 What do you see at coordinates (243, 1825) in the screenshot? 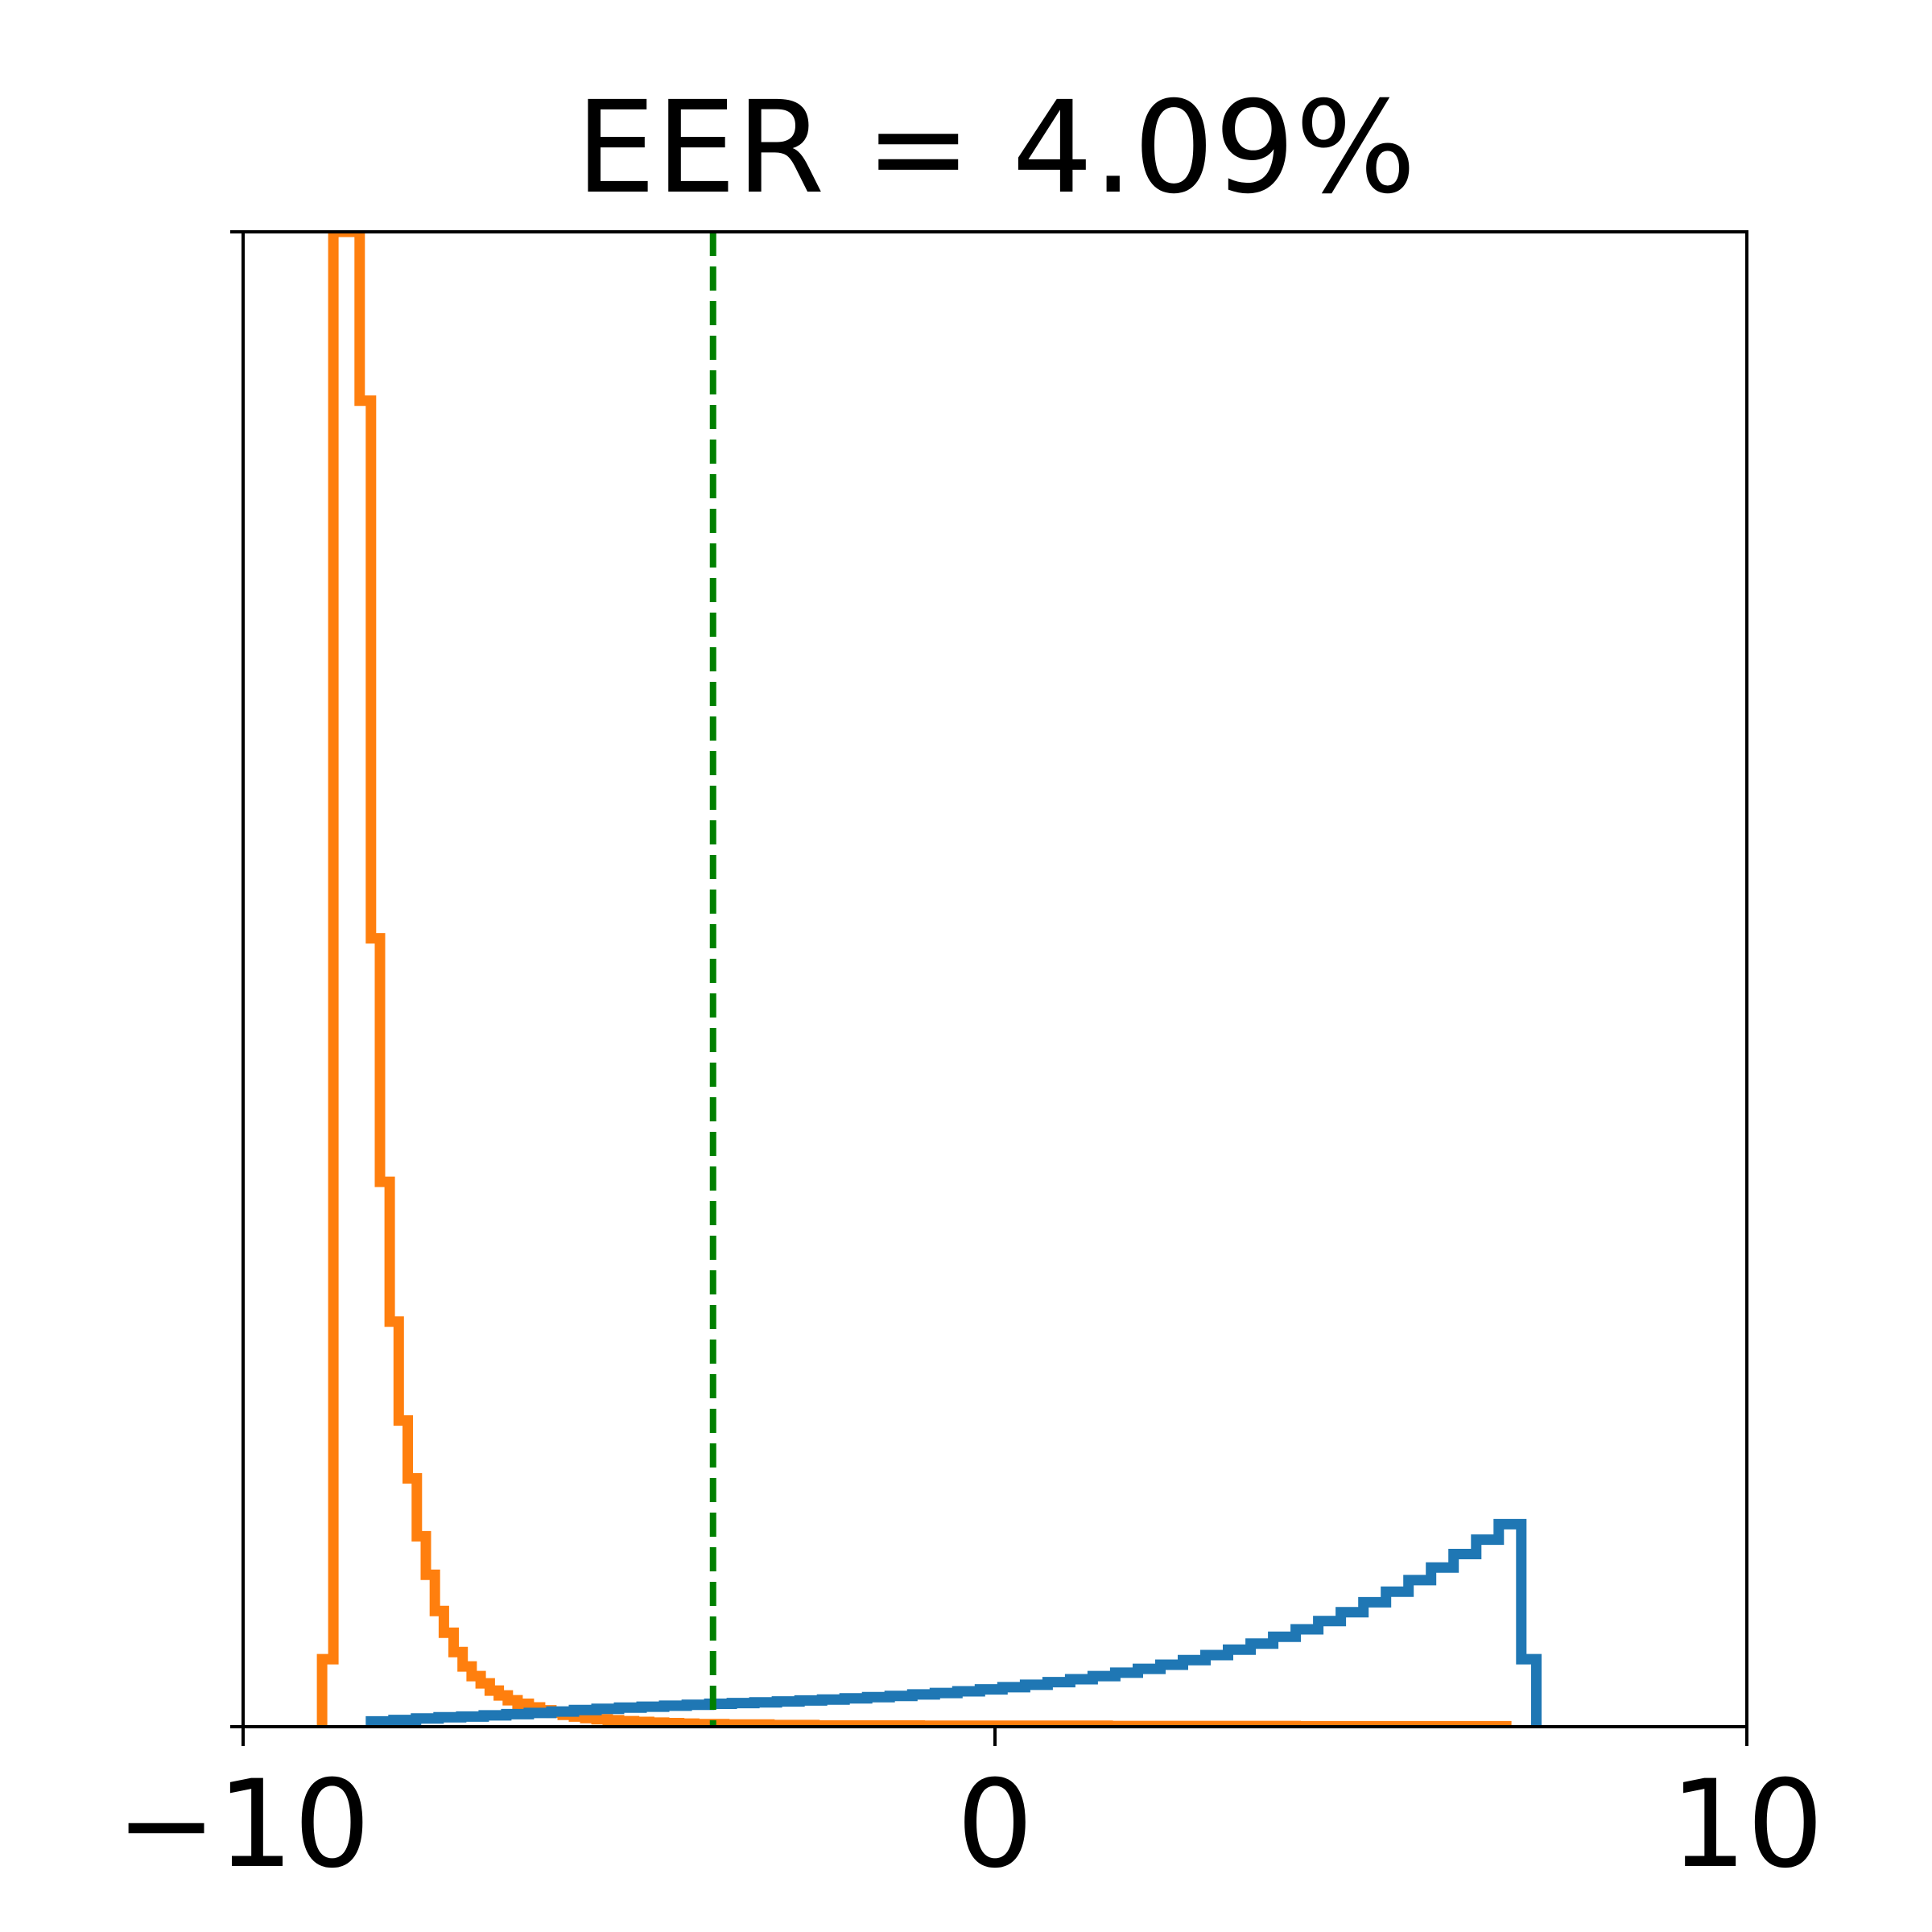
I see `x-tick-label: −10` at bounding box center [243, 1825].